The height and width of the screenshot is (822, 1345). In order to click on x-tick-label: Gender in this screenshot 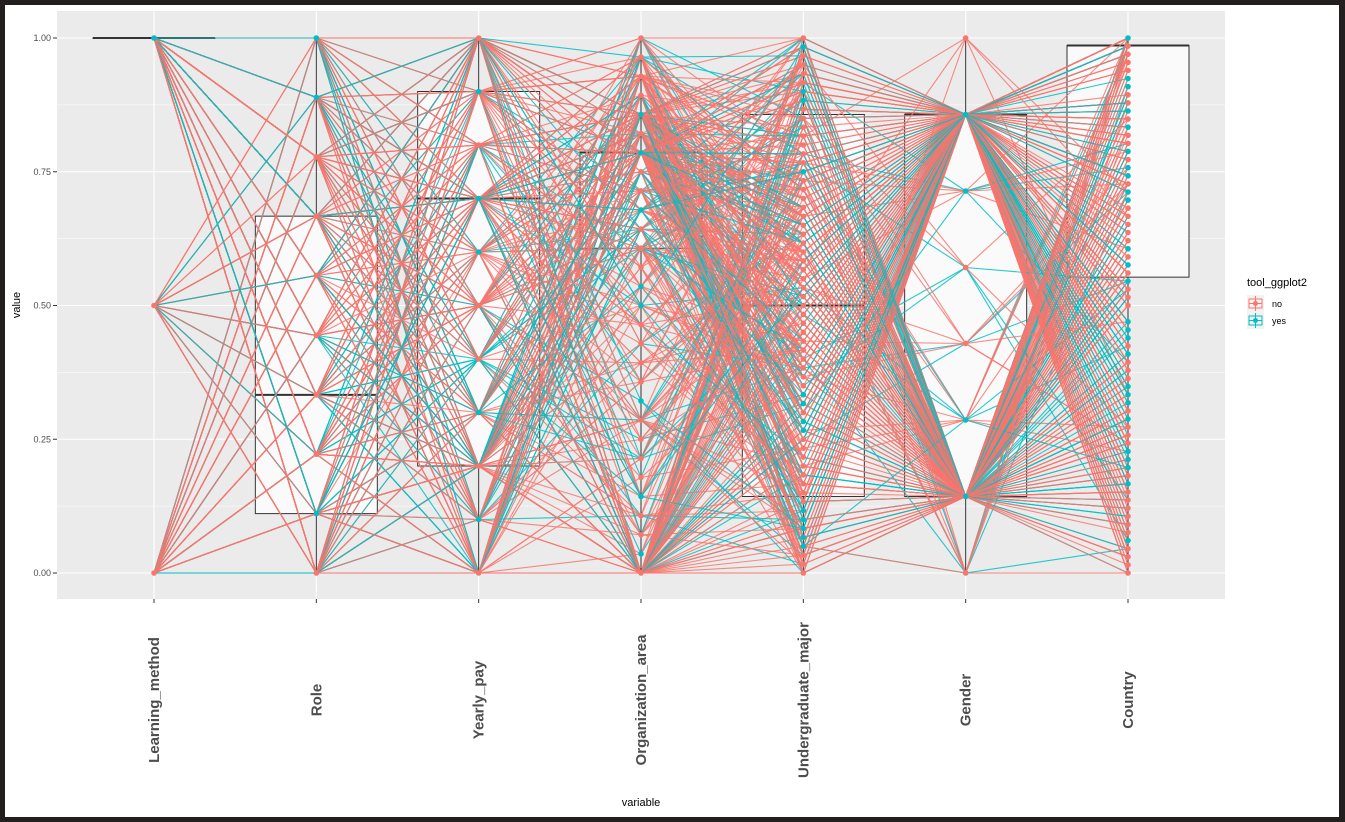, I will do `click(966, 700)`.